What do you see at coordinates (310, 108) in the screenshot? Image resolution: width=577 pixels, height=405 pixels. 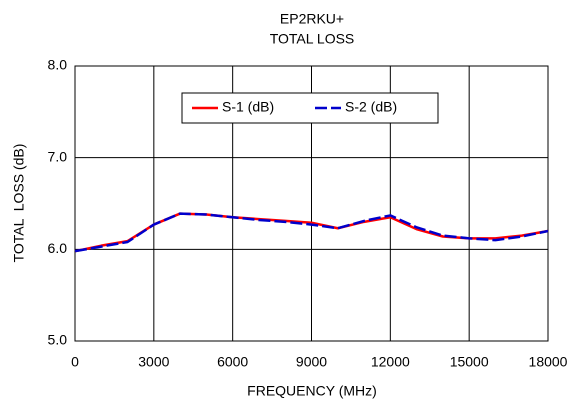 I see `legend-box` at bounding box center [310, 108].